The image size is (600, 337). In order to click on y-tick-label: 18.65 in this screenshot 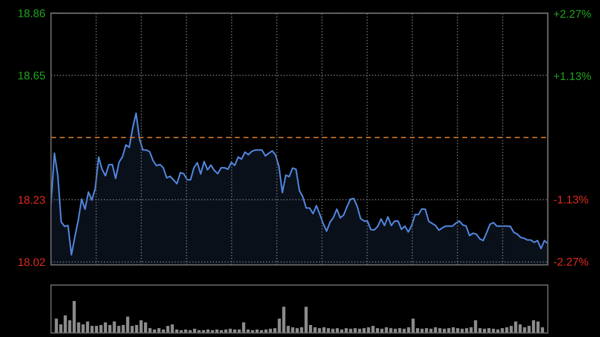, I will do `click(31, 76)`.